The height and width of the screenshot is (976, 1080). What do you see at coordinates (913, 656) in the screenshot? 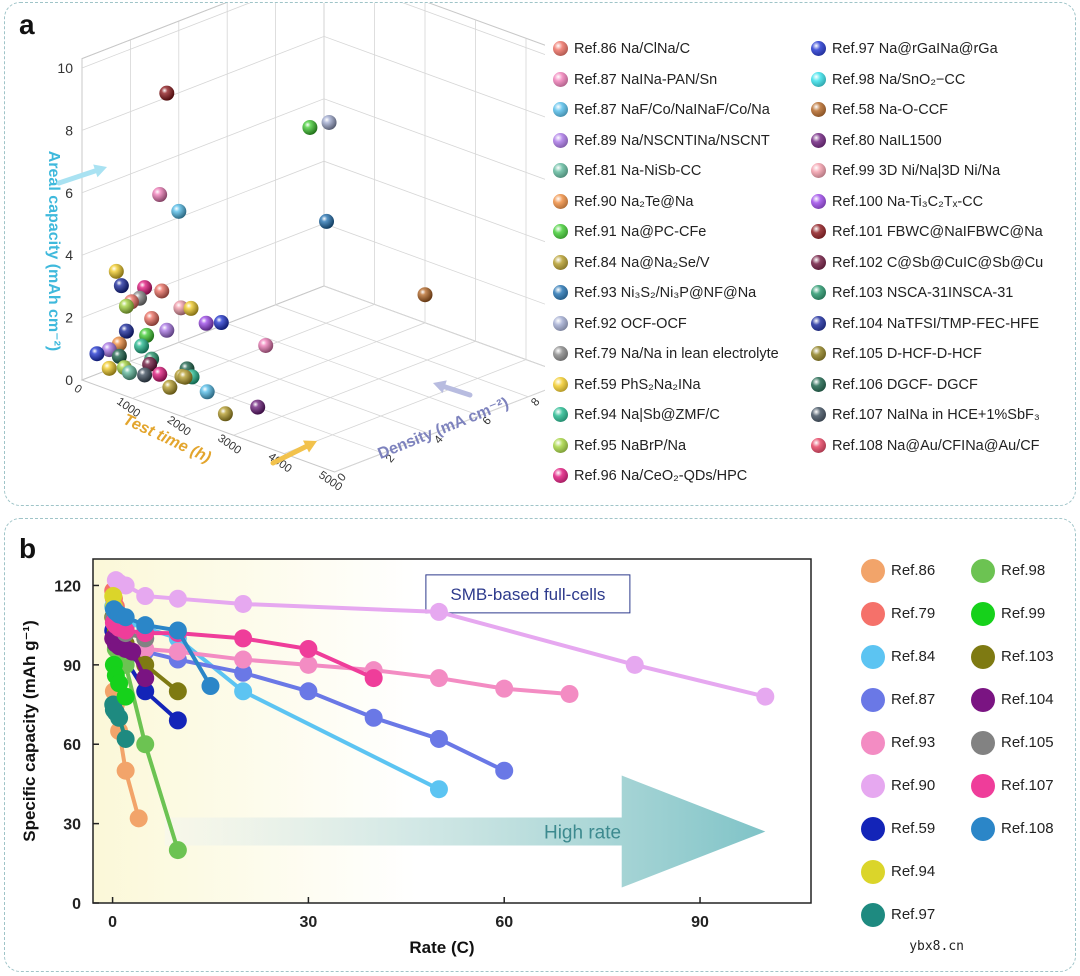
I see `legend-label: Ref.84` at bounding box center [913, 656].